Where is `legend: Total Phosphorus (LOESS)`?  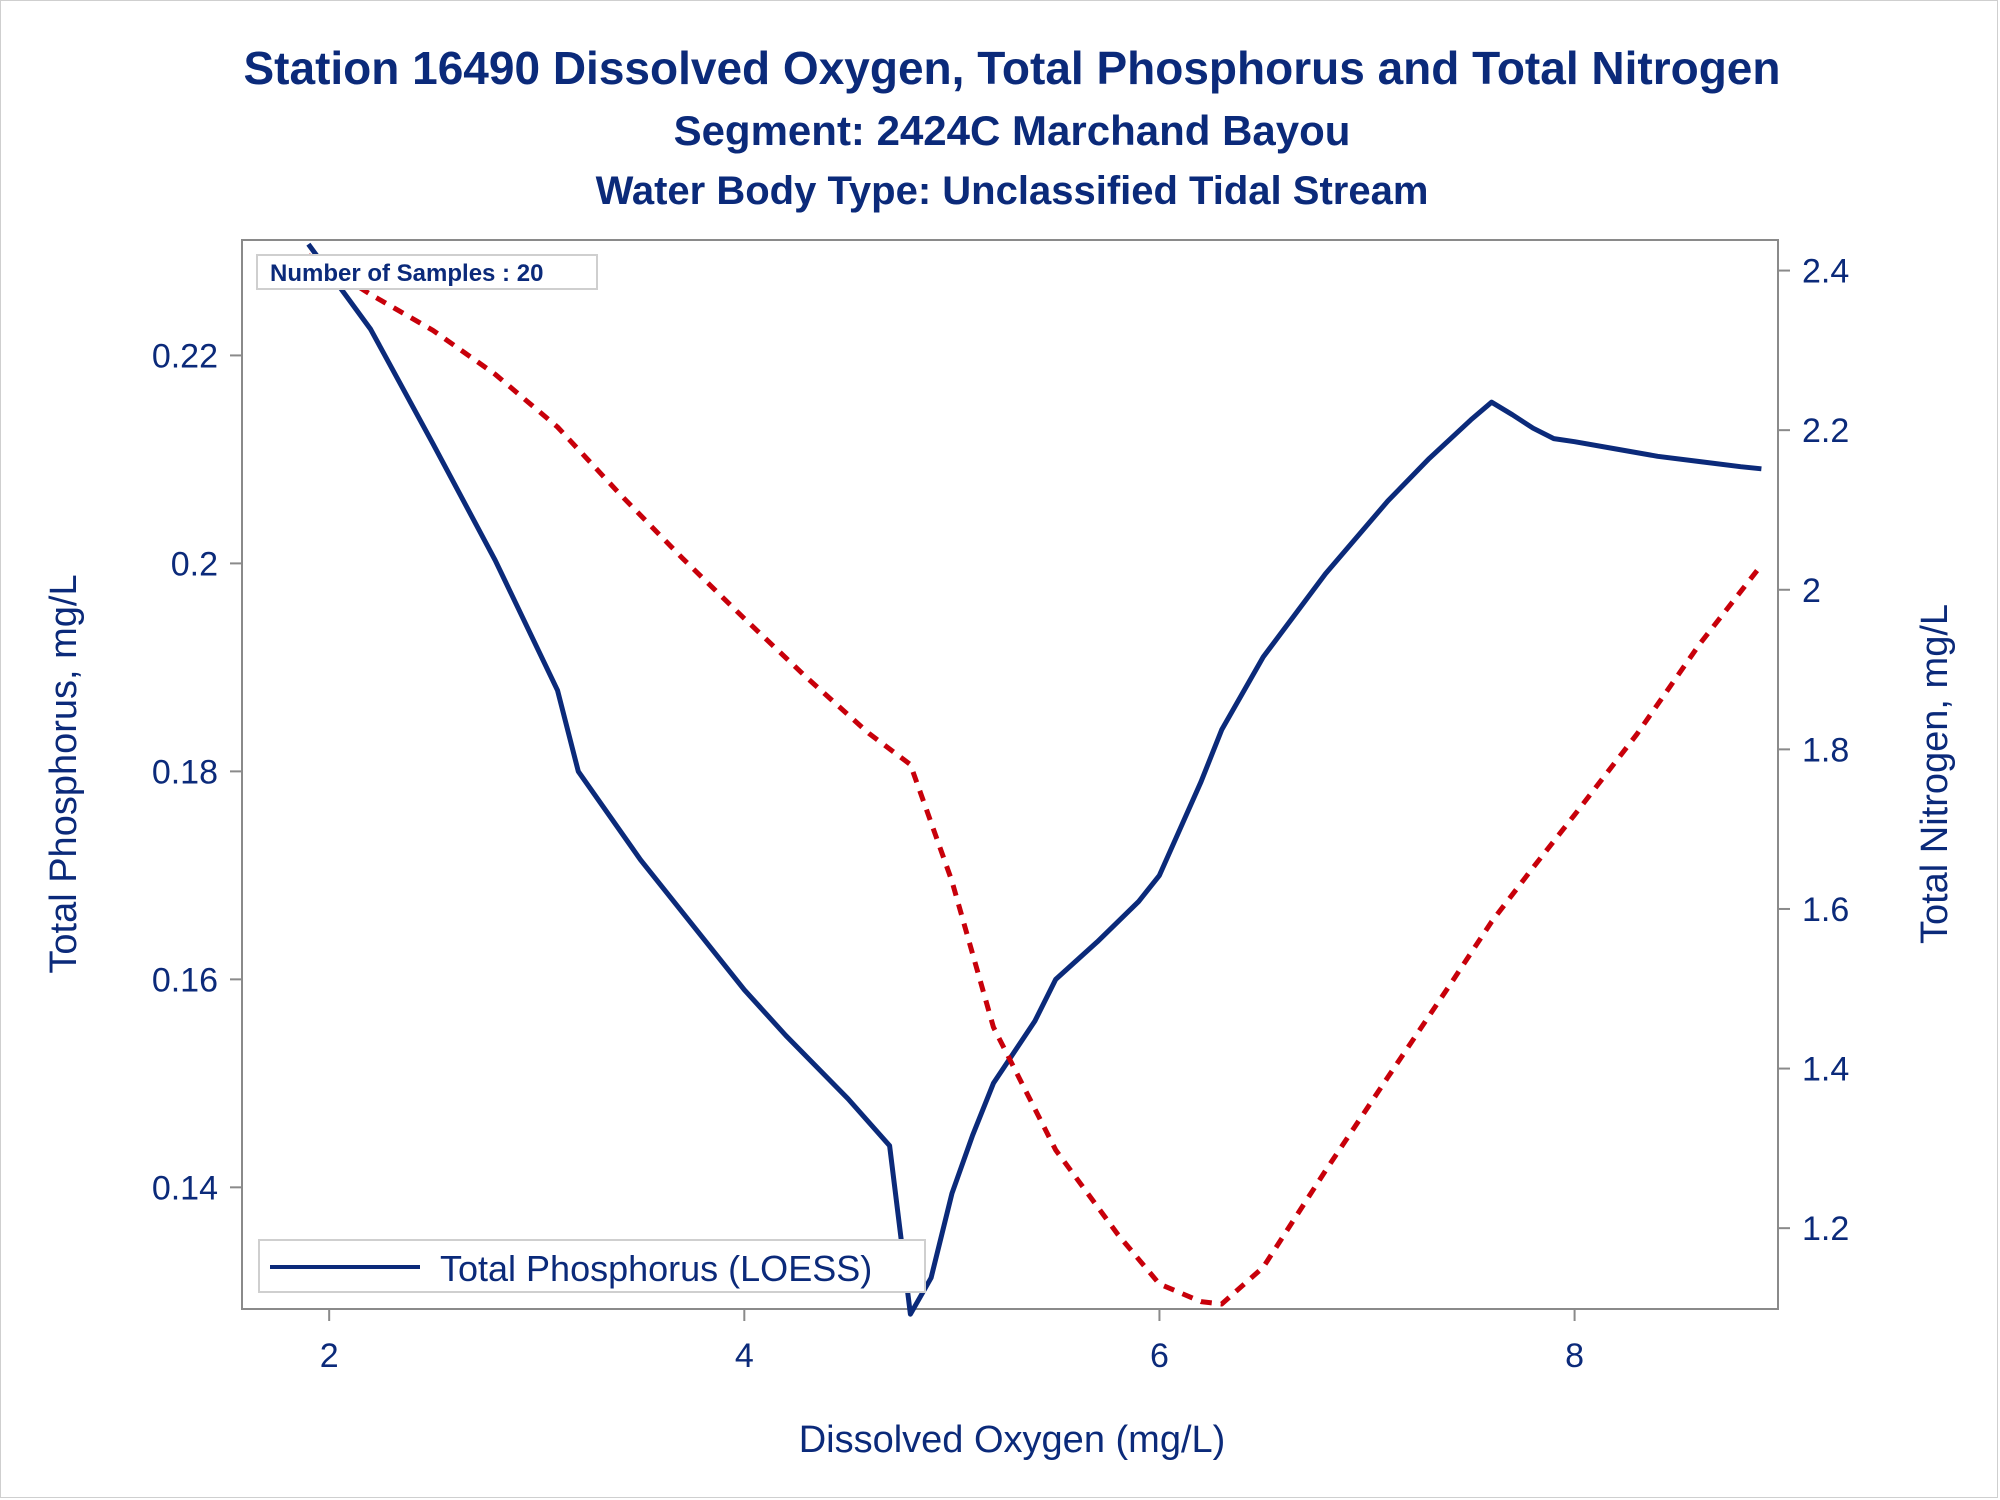
legend: Total Phosphorus (LOESS) is located at coordinates (592, 1266).